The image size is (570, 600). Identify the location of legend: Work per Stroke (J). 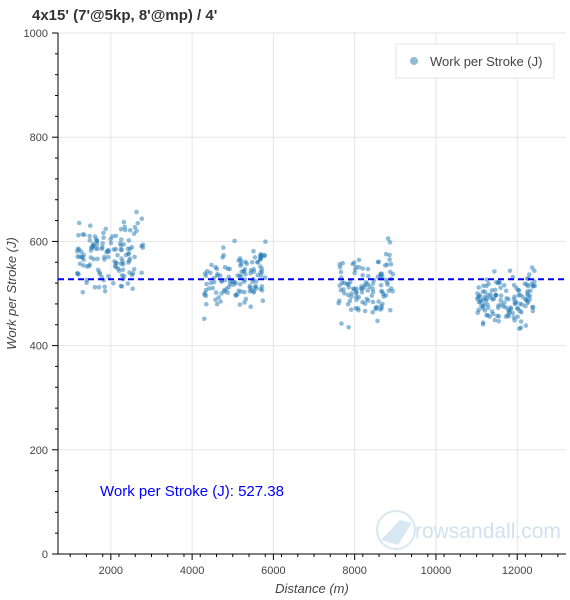
(475, 61).